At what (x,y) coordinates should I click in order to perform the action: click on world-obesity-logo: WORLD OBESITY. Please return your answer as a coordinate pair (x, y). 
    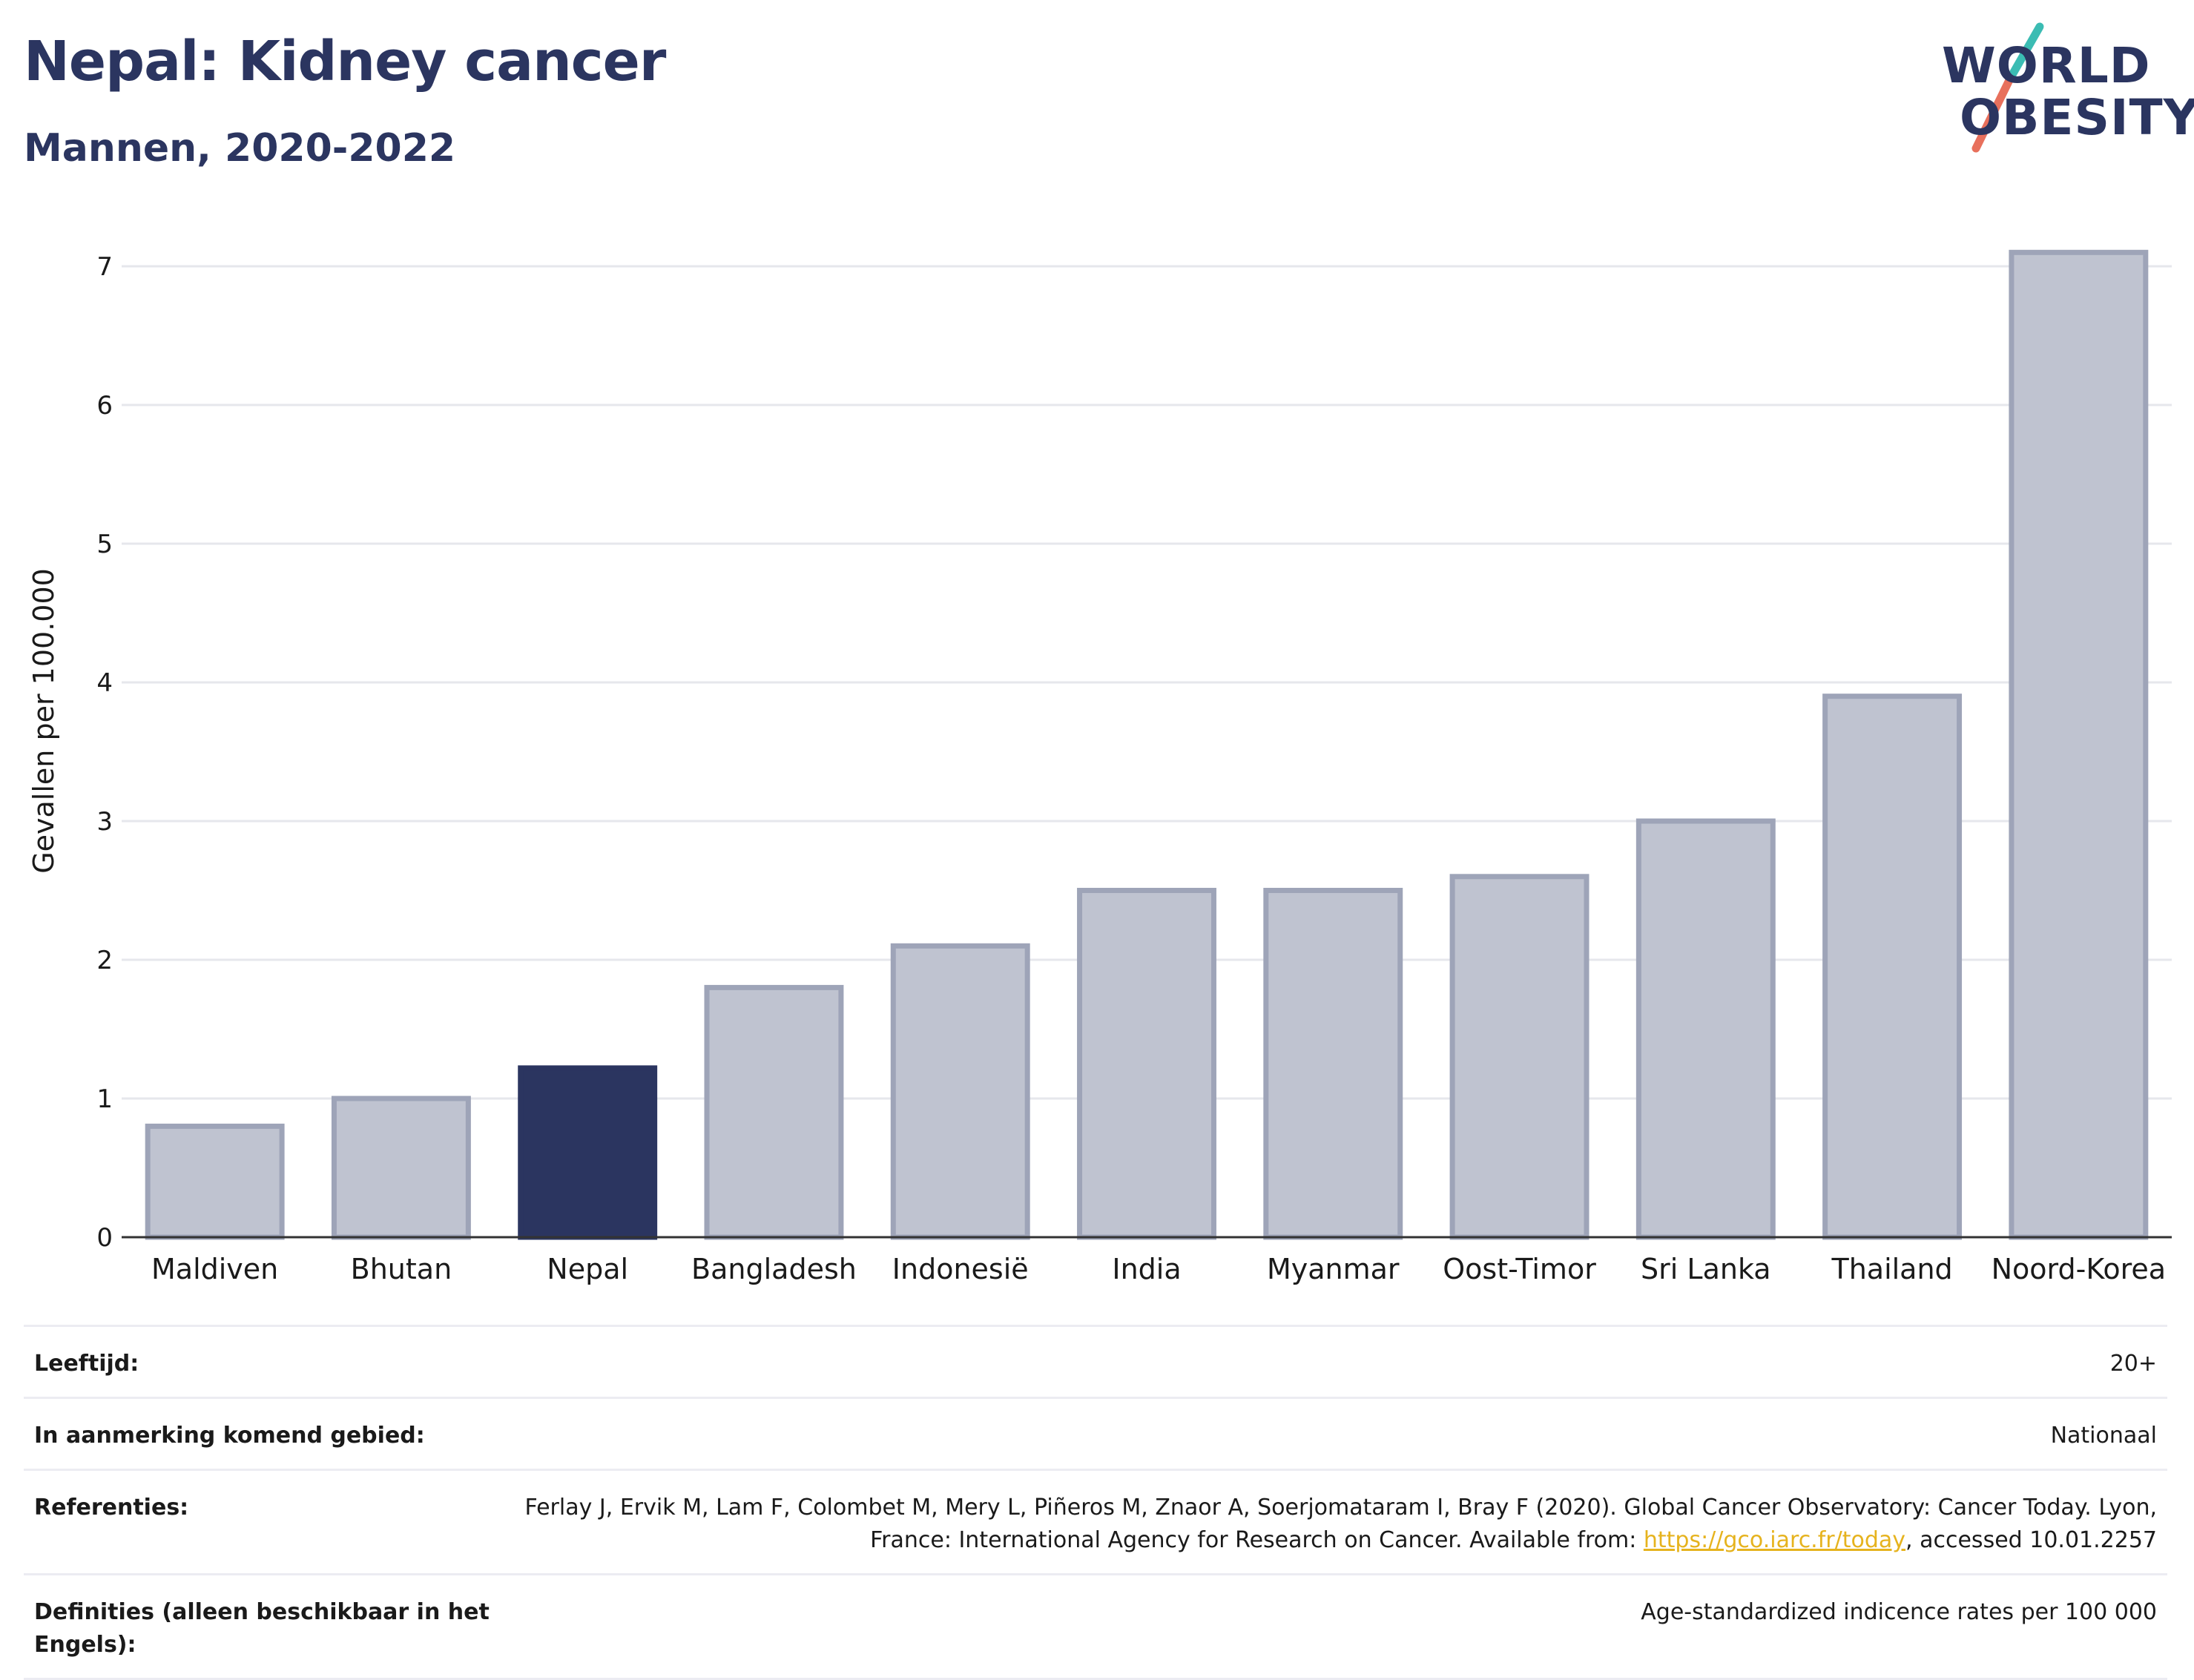
    Looking at the image, I should click on (2061, 92).